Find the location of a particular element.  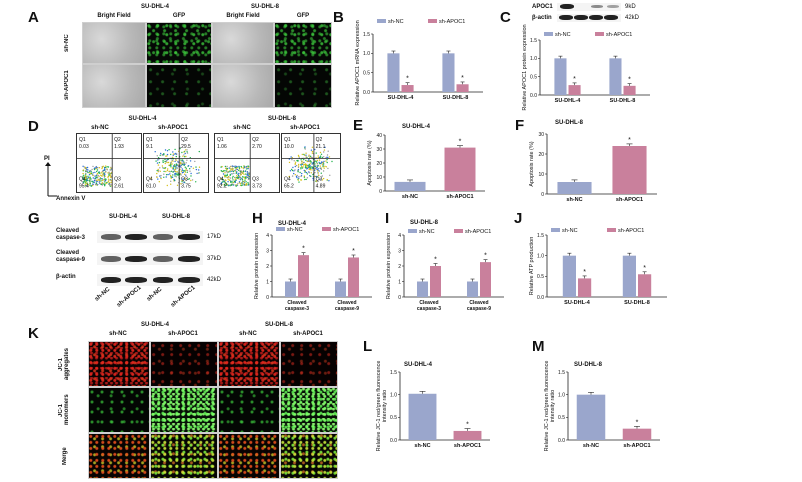

panel-d-group-right: SU-DHL-8 is located at coordinates (282, 119).